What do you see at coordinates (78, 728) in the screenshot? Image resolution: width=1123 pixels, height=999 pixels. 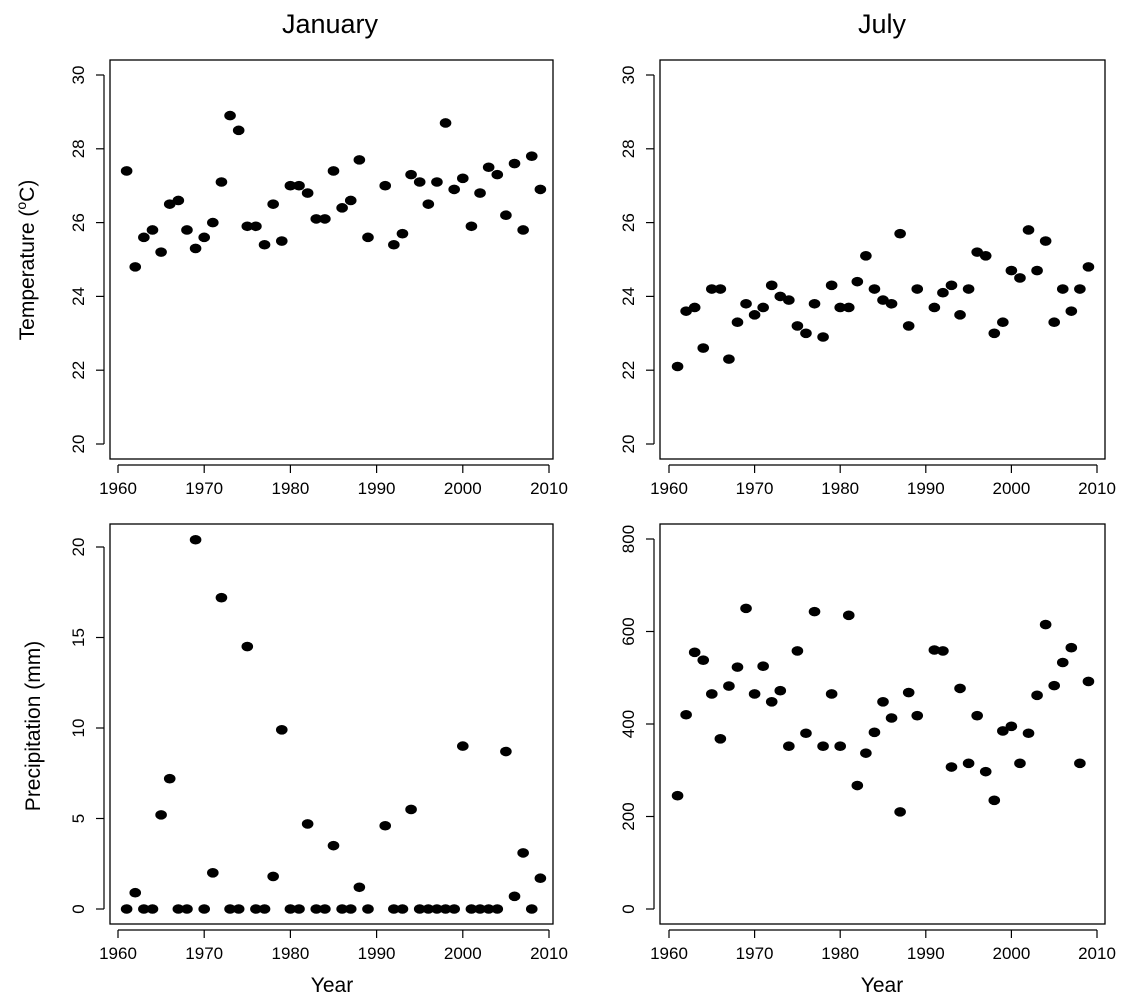 I see `y-tick-label: 10` at bounding box center [78, 728].